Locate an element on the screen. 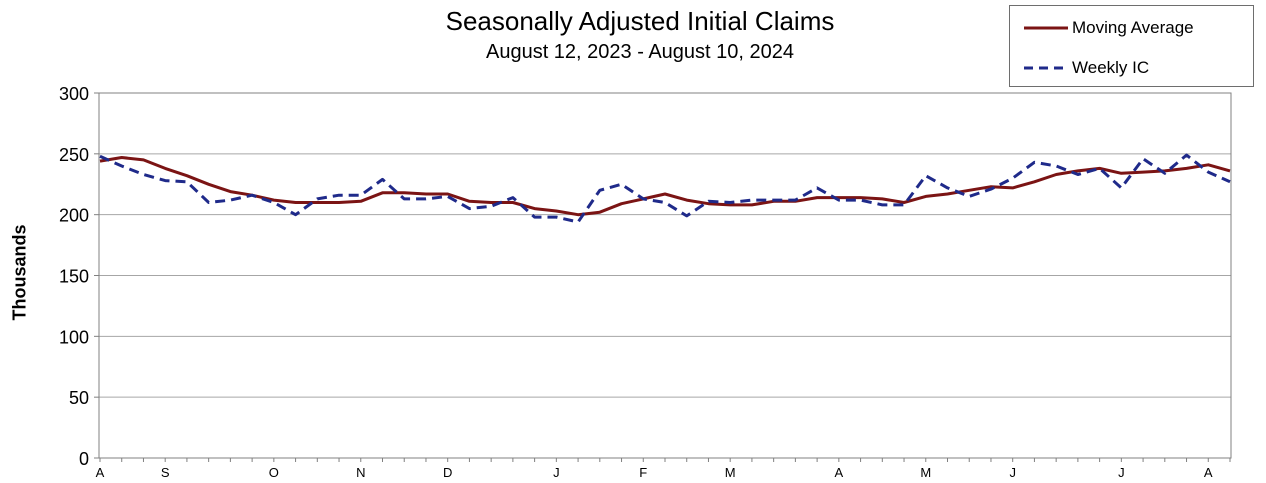 The image size is (1266, 483). x-tick-label-0: A is located at coordinates (100, 472).